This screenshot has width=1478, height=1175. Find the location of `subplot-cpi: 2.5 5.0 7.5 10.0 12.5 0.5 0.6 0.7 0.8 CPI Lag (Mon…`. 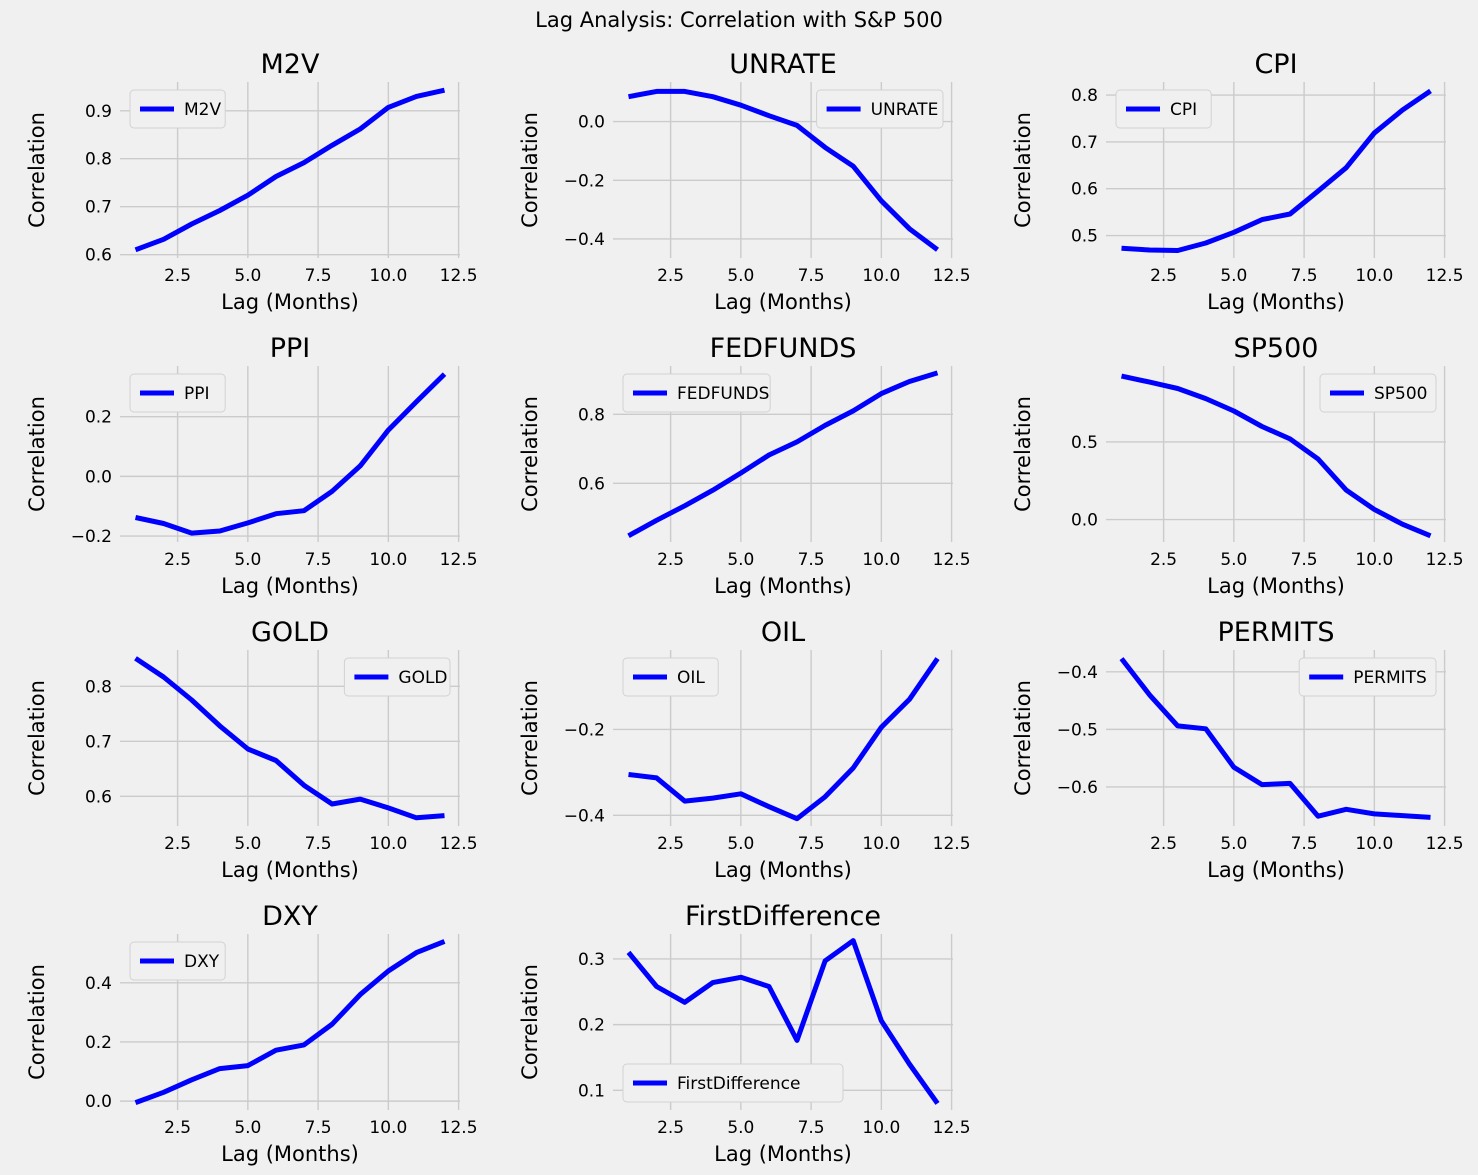

subplot-cpi: 2.5 5.0 7.5 10.0 12.5 0.5 0.6 0.7 0.8 CPI Lag (Mon… is located at coordinates (1237, 181).